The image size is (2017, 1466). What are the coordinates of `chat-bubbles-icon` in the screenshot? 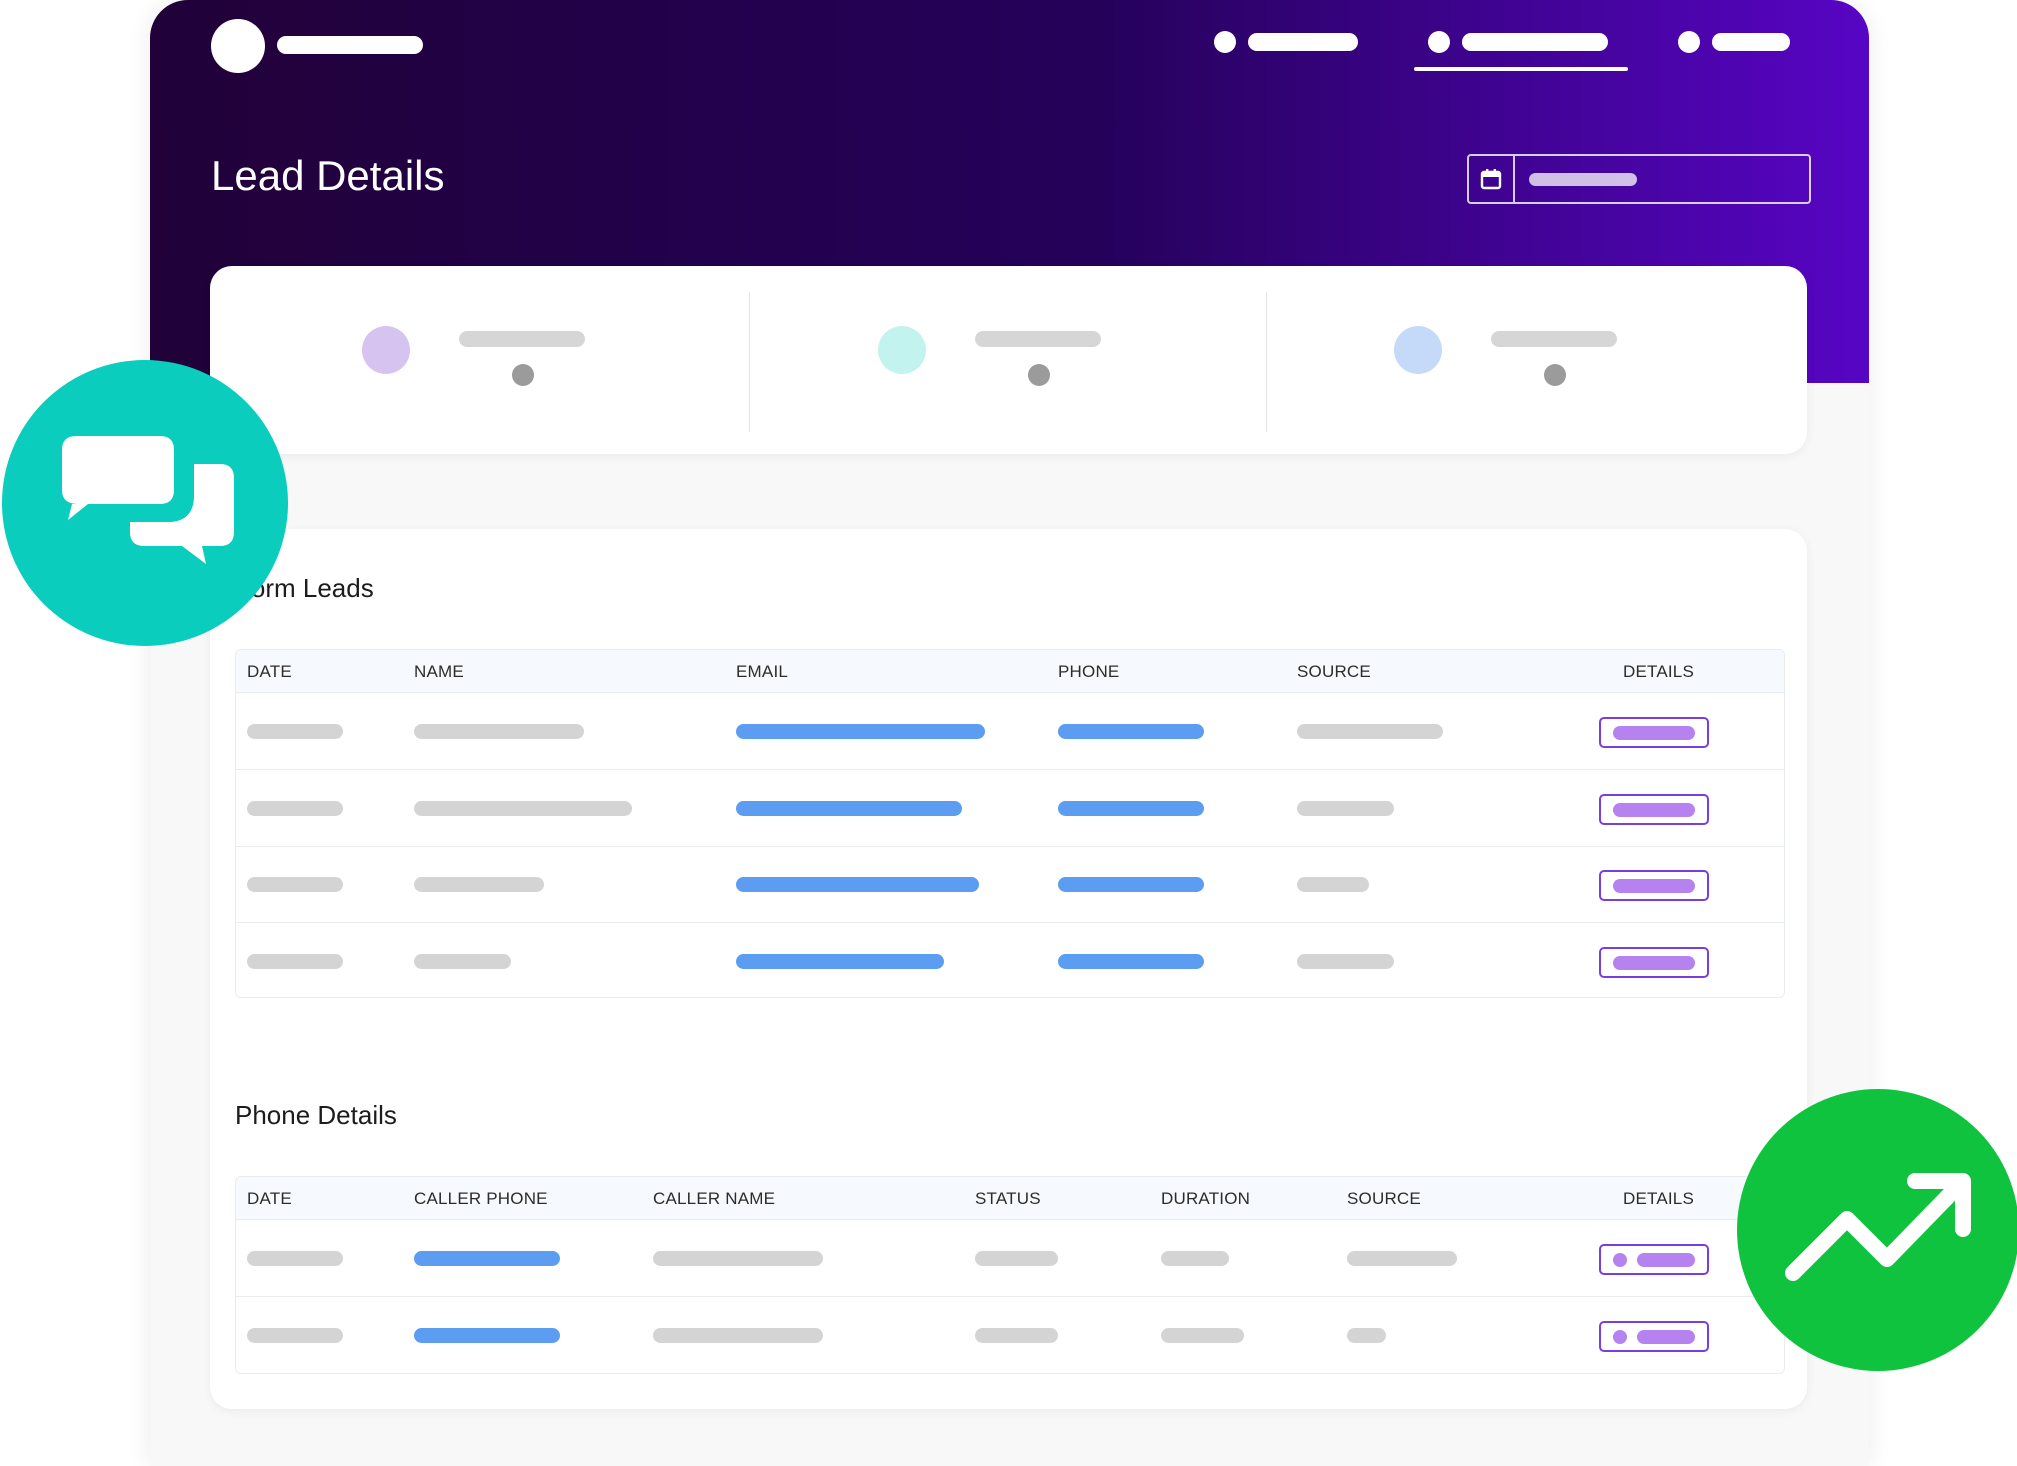 It's located at (148, 500).